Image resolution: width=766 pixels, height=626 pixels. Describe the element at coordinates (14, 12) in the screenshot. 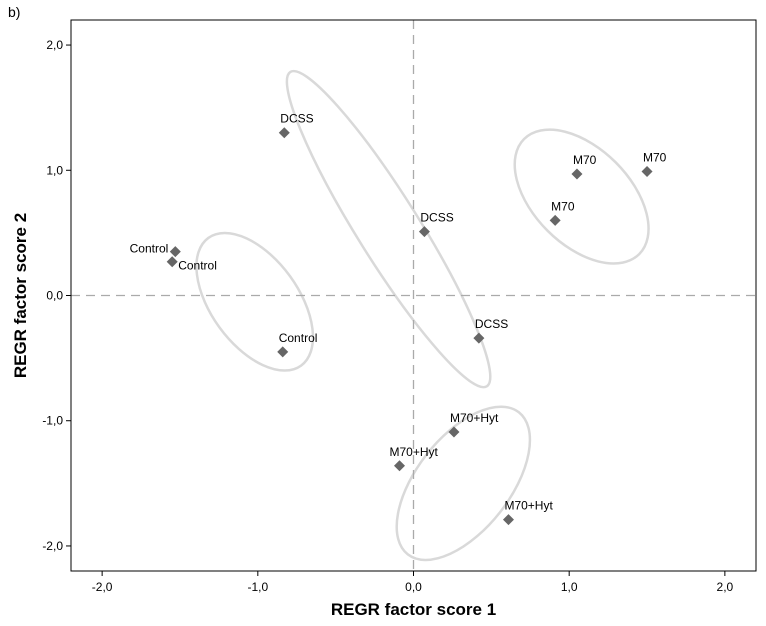

I see `panel-label: b)` at that location.